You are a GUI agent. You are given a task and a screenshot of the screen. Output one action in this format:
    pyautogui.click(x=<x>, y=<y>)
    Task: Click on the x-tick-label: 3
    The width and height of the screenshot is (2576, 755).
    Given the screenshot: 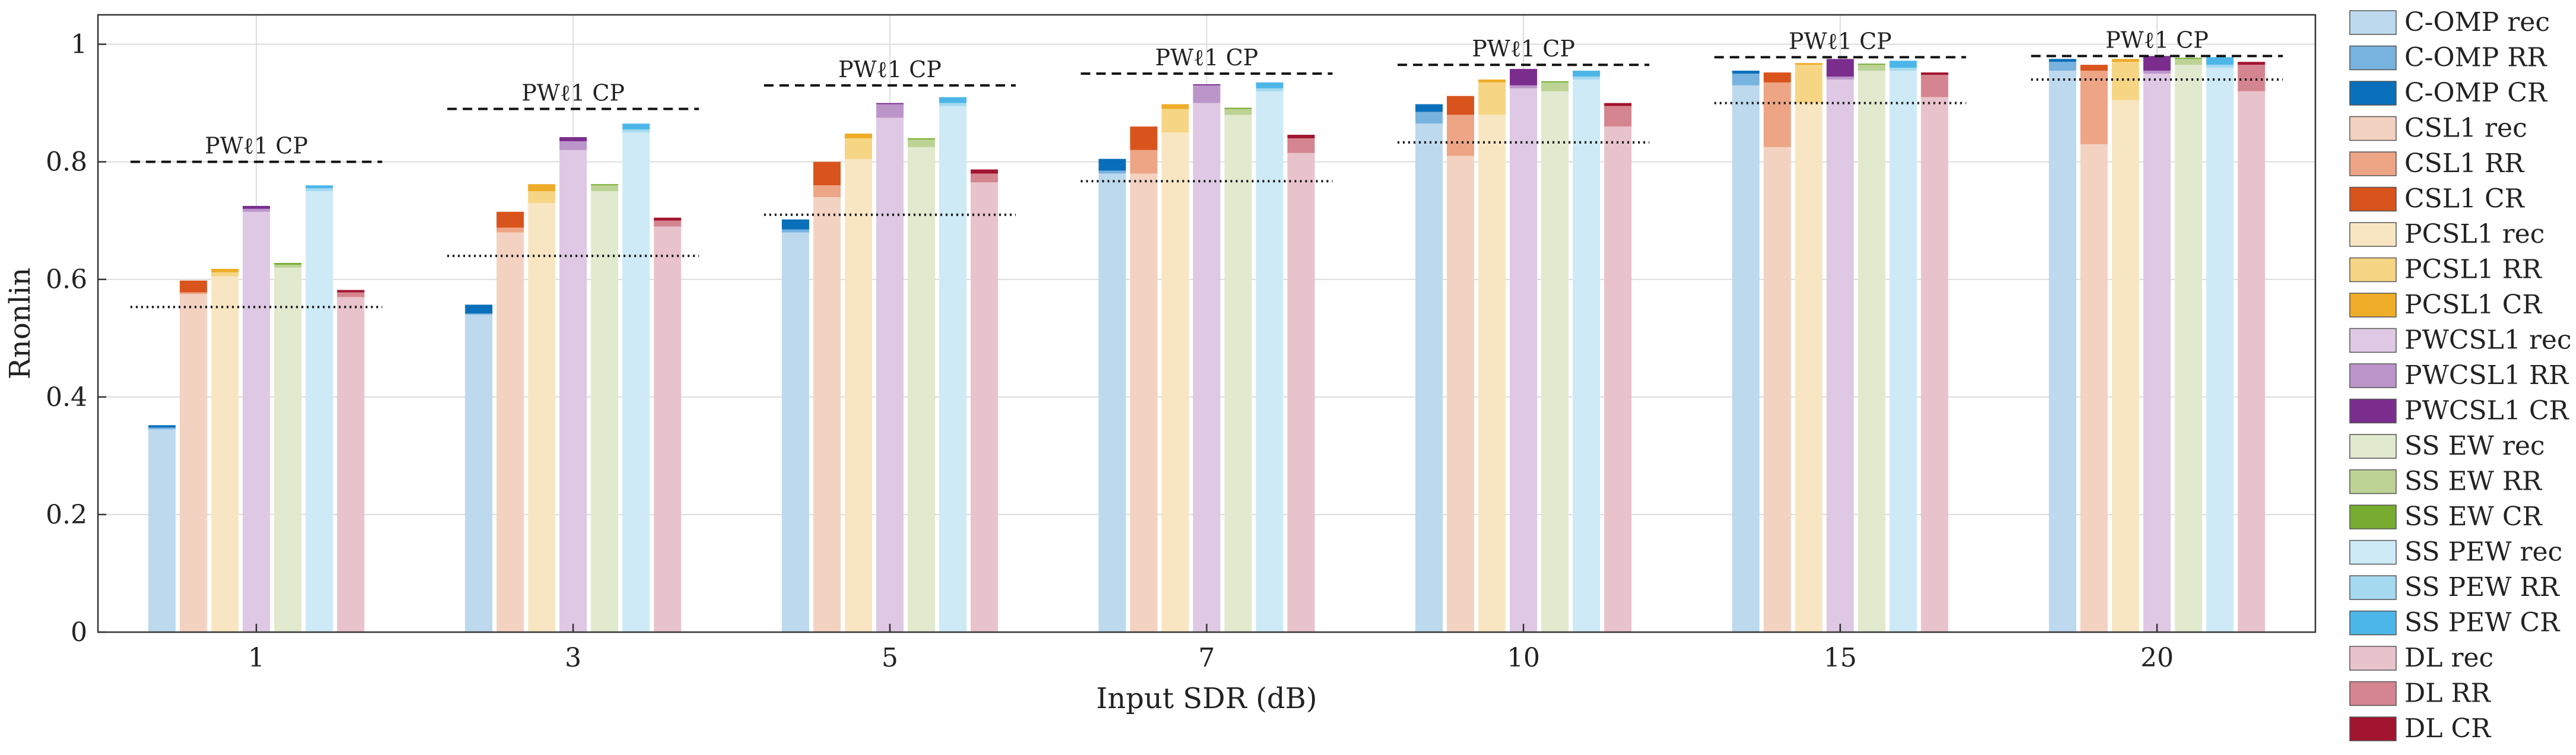 What is the action you would take?
    pyautogui.click(x=573, y=658)
    